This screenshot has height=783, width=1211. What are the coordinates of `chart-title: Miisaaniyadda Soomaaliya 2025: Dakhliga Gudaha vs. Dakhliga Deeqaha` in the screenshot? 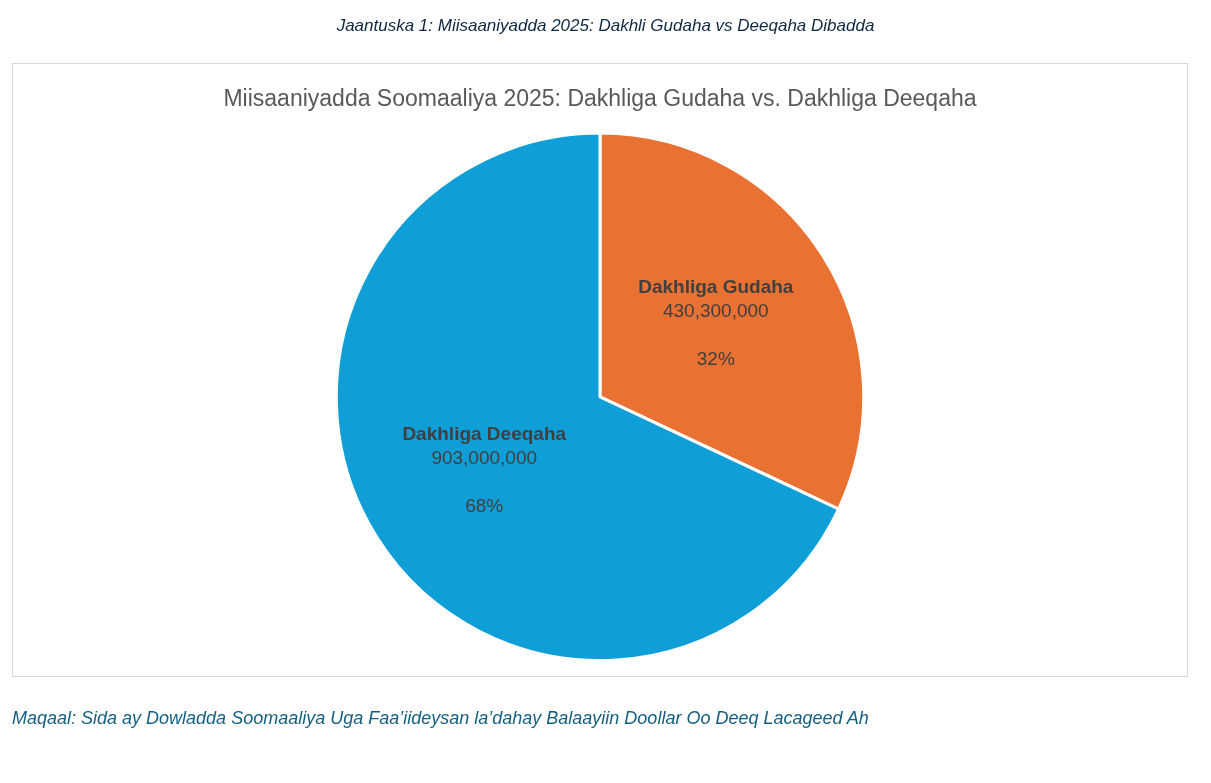 It's located at (600, 98).